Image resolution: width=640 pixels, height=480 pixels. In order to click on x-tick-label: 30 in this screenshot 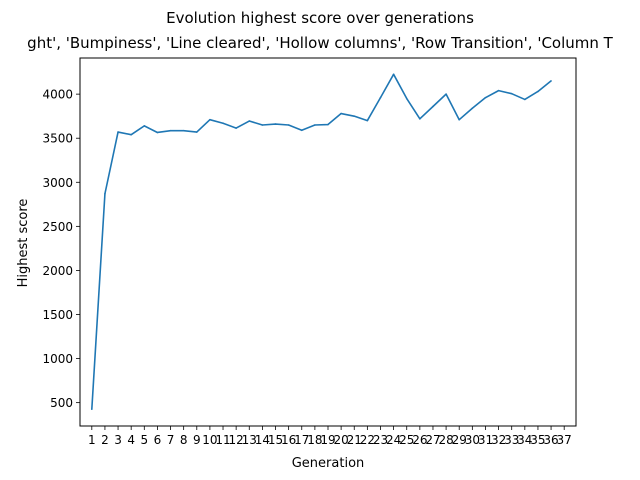, I will do `click(472, 440)`.